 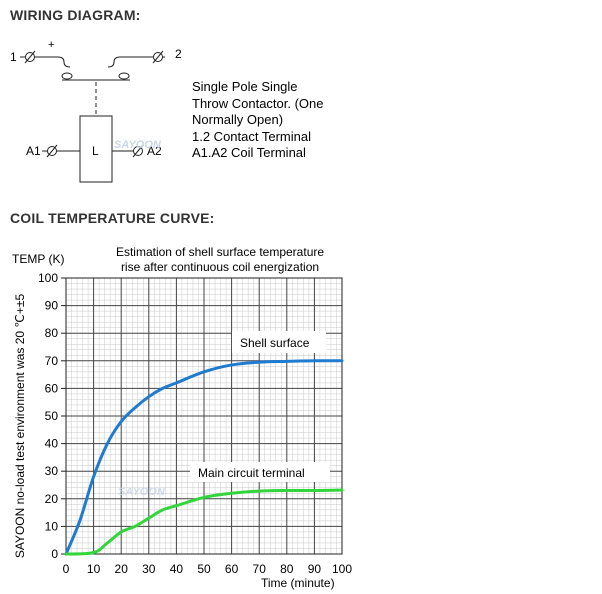 What do you see at coordinates (52, 499) in the screenshot?
I see `y-tick-label: 20` at bounding box center [52, 499].